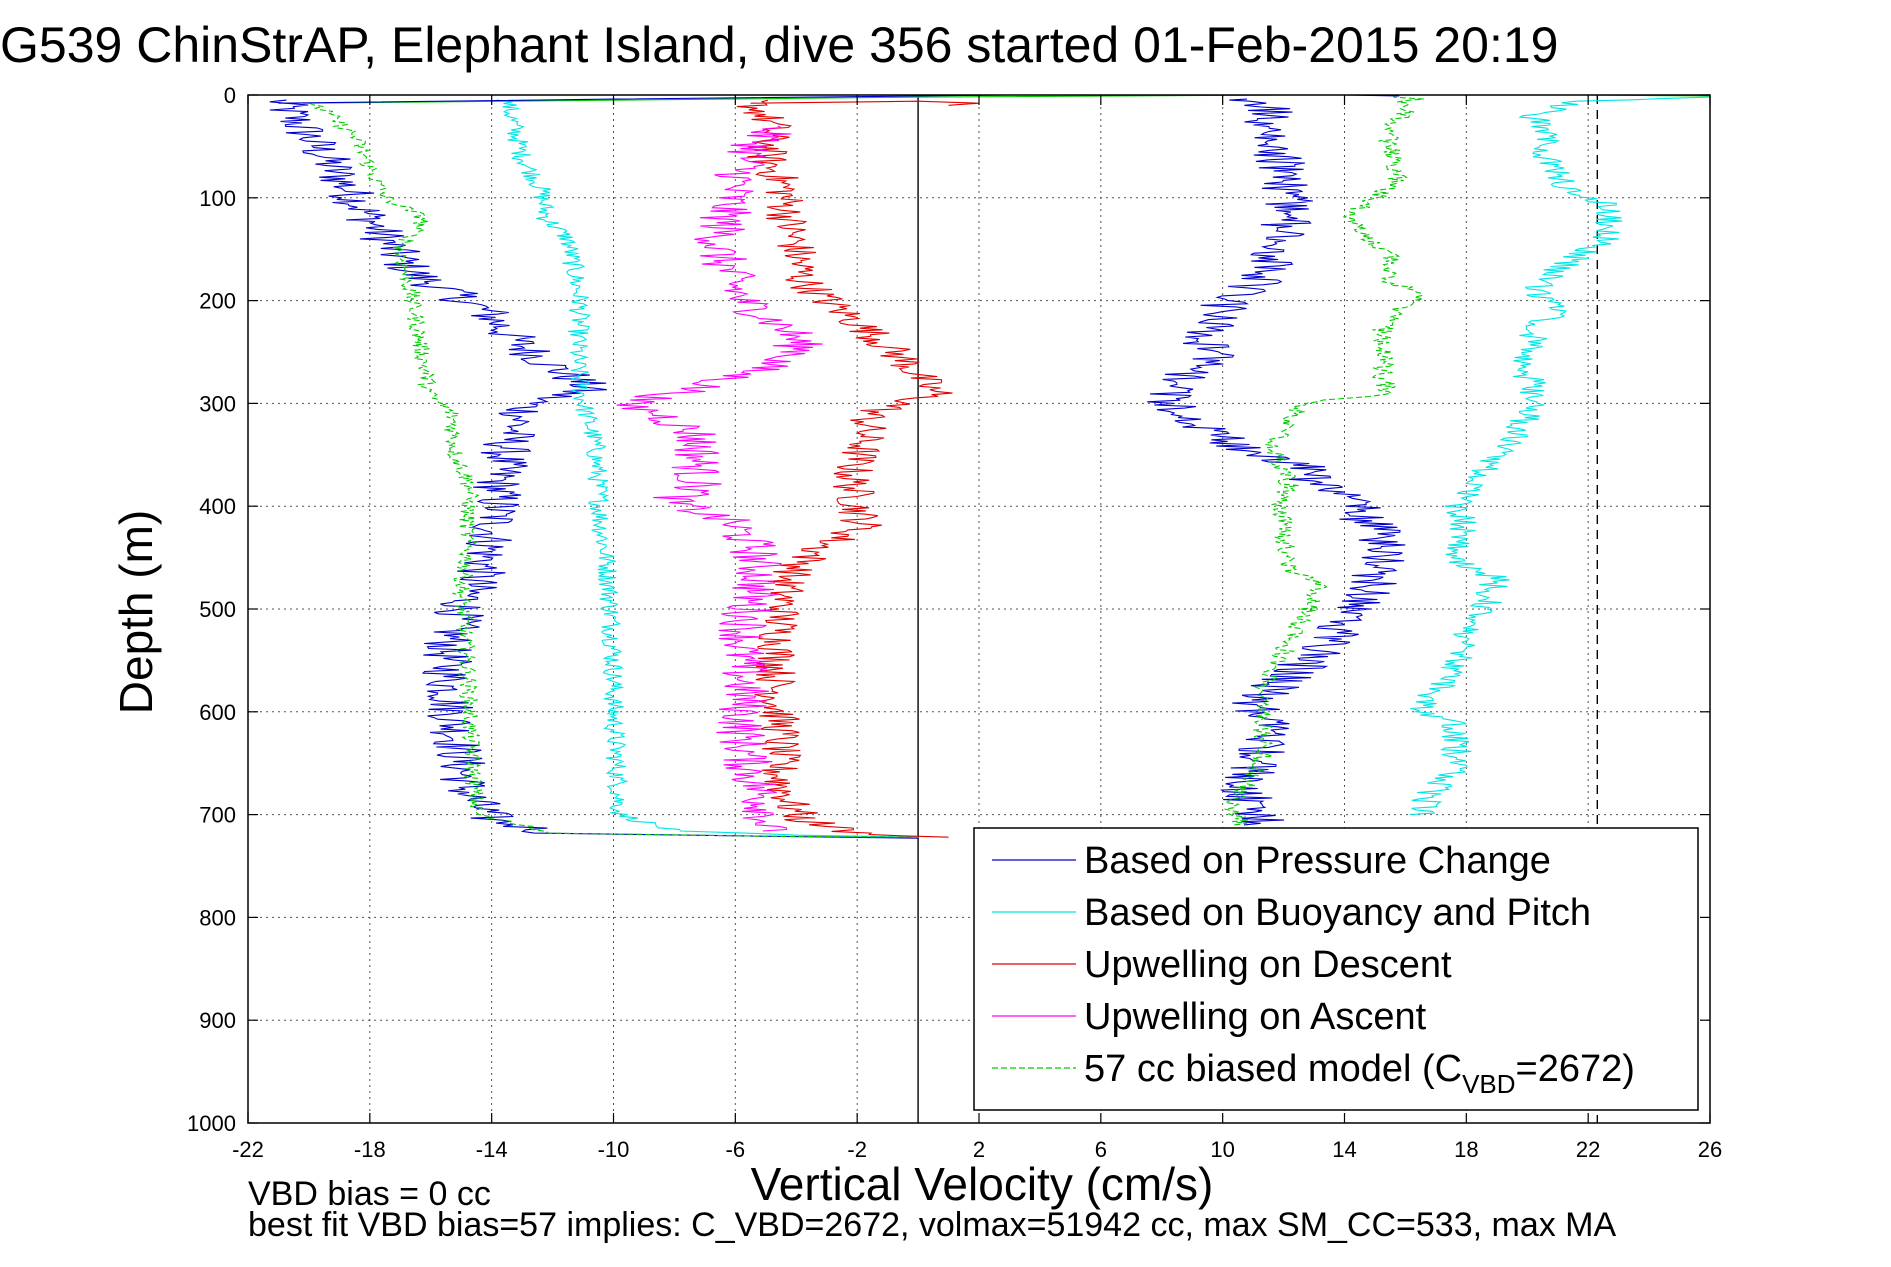 The width and height of the screenshot is (1891, 1267). What do you see at coordinates (1101, 1149) in the screenshot?
I see `x-tick-label: 6` at bounding box center [1101, 1149].